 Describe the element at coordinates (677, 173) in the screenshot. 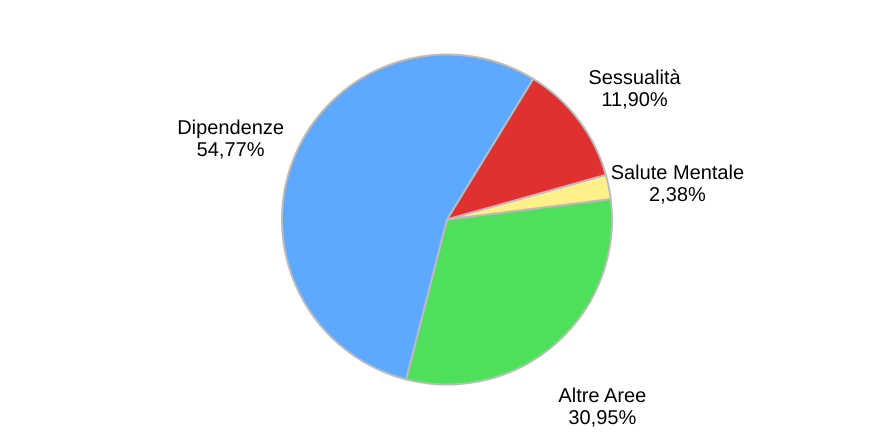

I see `slice-label: Salute Mentale` at that location.